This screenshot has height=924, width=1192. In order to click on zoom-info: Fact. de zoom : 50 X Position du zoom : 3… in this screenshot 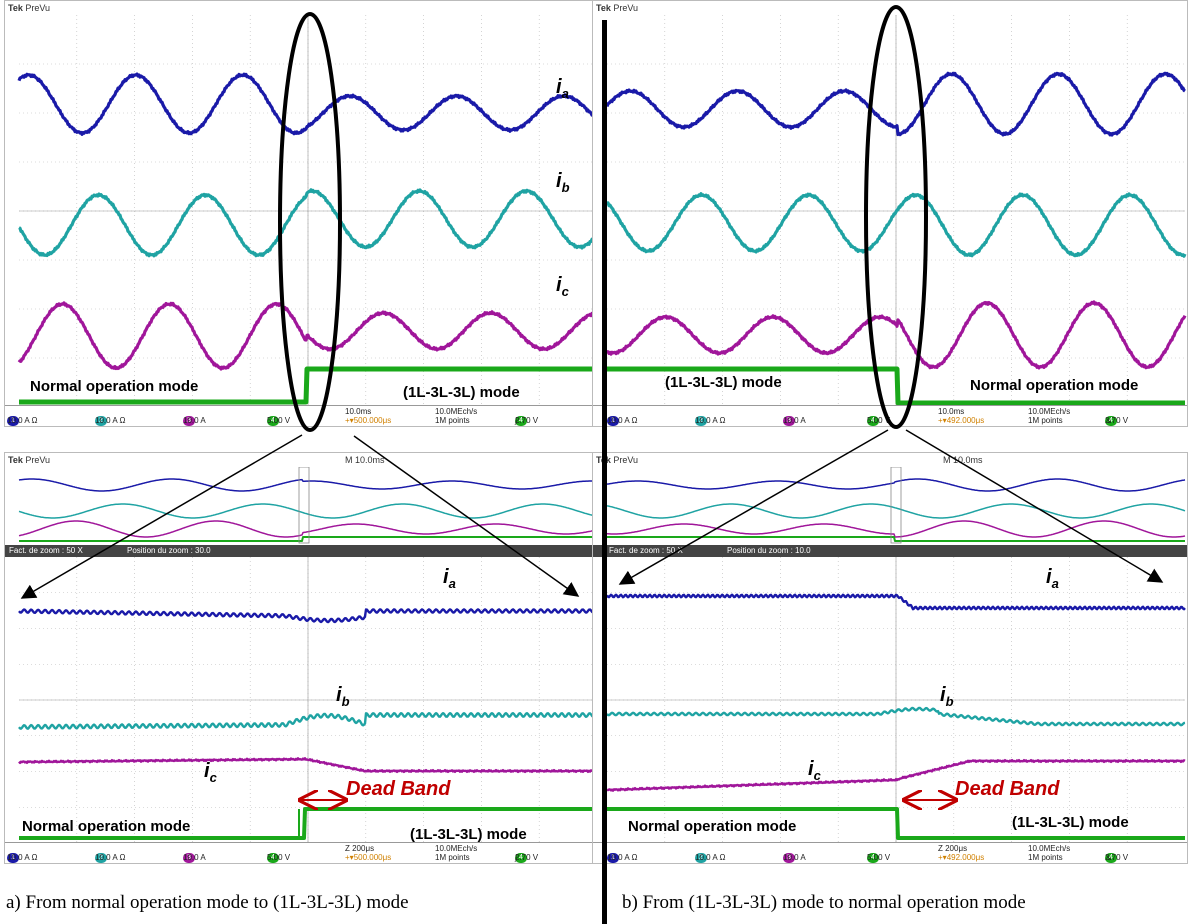, I will do `click(302, 551)`.